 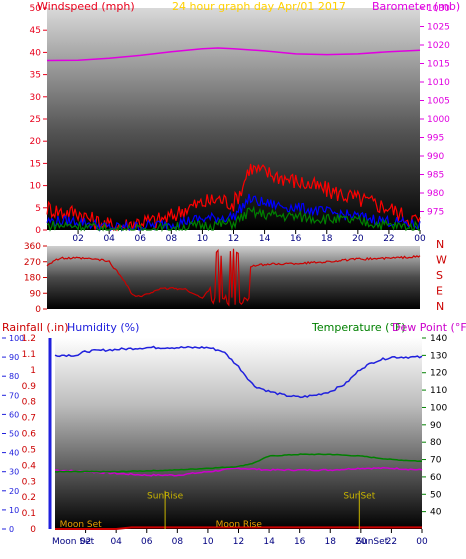 What do you see at coordinates (359, 496) in the screenshot?
I see `sunset-label: SunSet` at bounding box center [359, 496].